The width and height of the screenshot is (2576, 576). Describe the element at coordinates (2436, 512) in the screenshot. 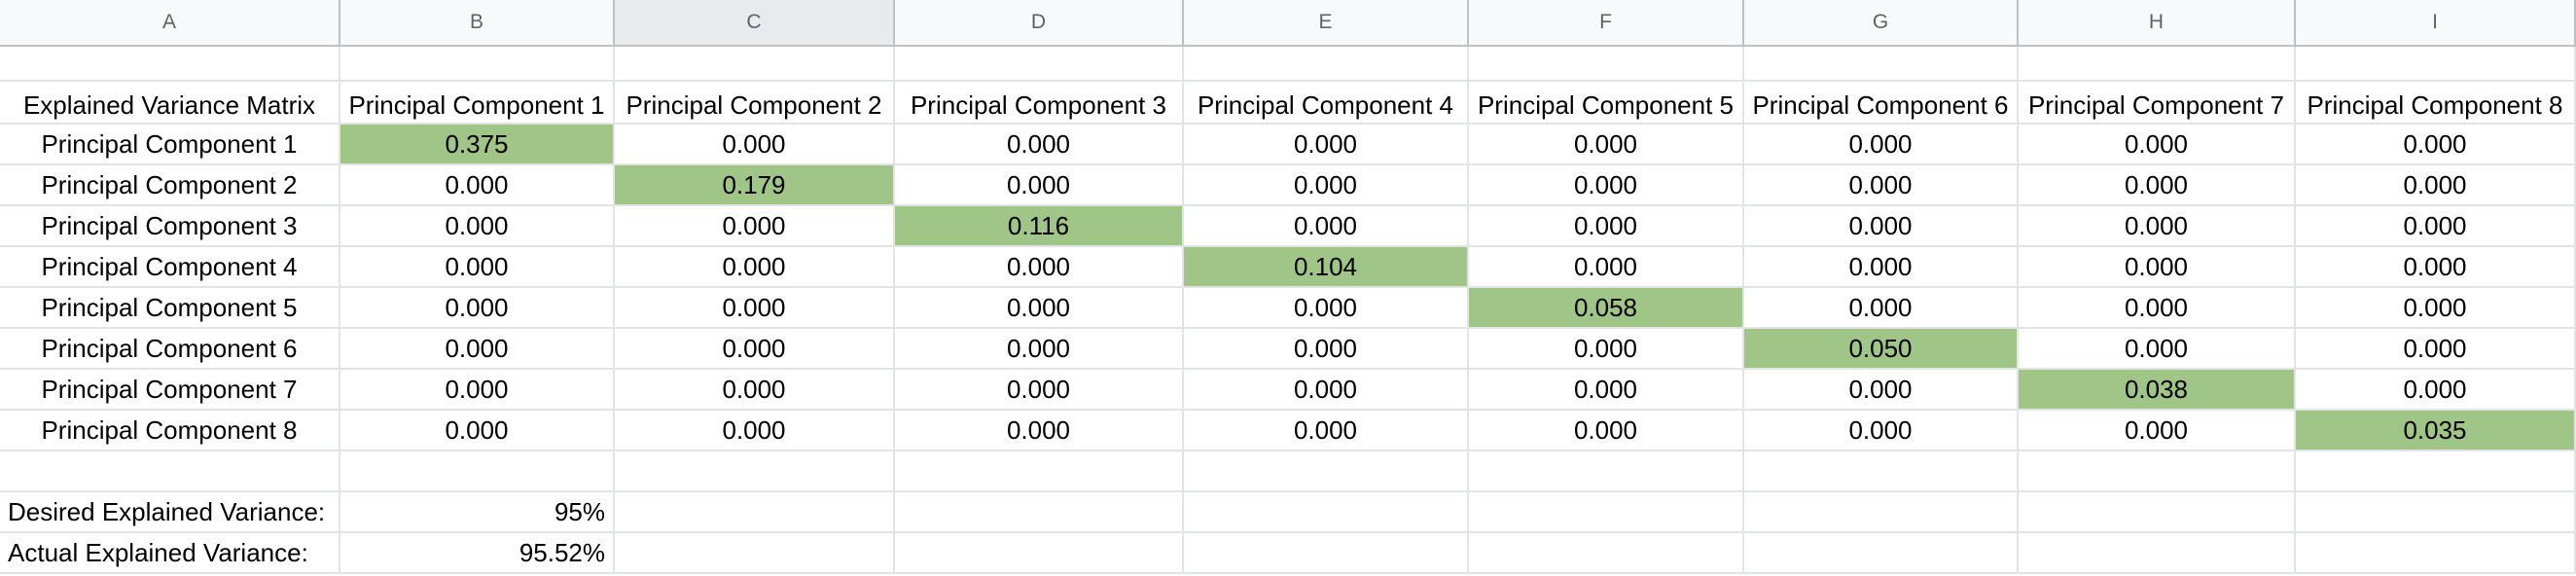

I see `cell-i12` at that location.